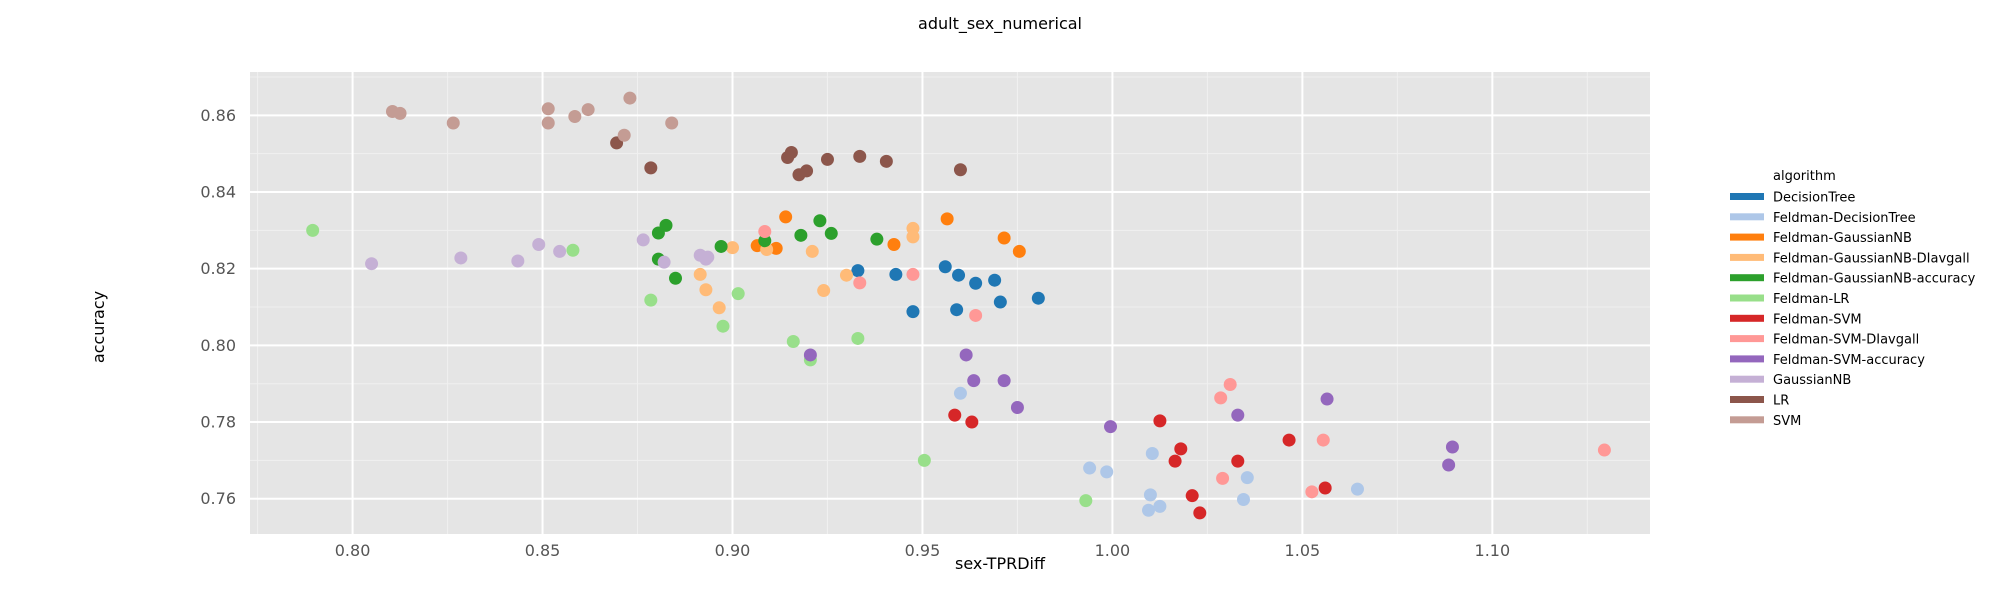 The height and width of the screenshot is (600, 2000). Describe the element at coordinates (218, 422) in the screenshot. I see `y-tick-label: 0.78` at that location.